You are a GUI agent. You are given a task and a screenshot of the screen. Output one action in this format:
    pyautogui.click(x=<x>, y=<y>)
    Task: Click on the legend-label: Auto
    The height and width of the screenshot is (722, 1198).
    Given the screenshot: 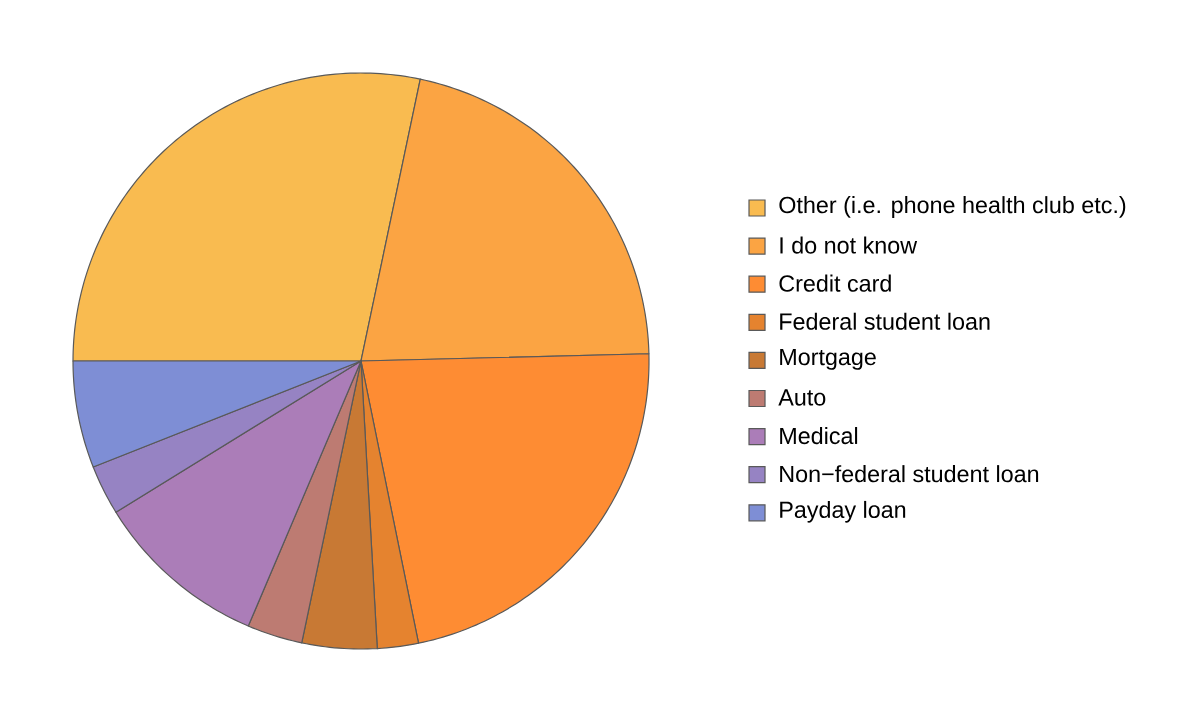 What is the action you would take?
    pyautogui.click(x=802, y=397)
    